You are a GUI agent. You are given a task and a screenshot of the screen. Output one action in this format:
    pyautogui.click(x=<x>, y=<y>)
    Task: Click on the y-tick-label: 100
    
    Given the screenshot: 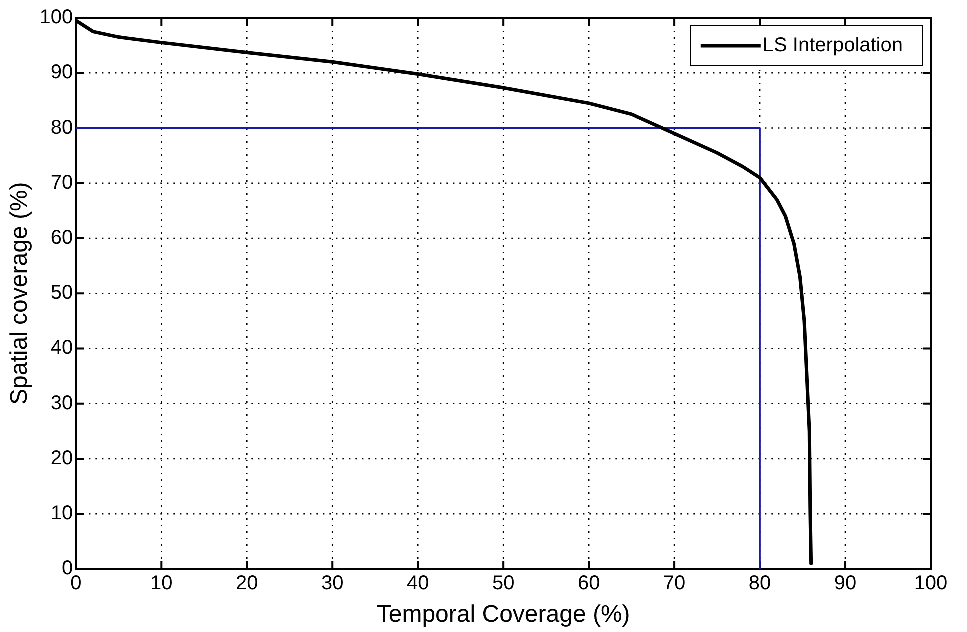 What is the action you would take?
    pyautogui.click(x=57, y=17)
    